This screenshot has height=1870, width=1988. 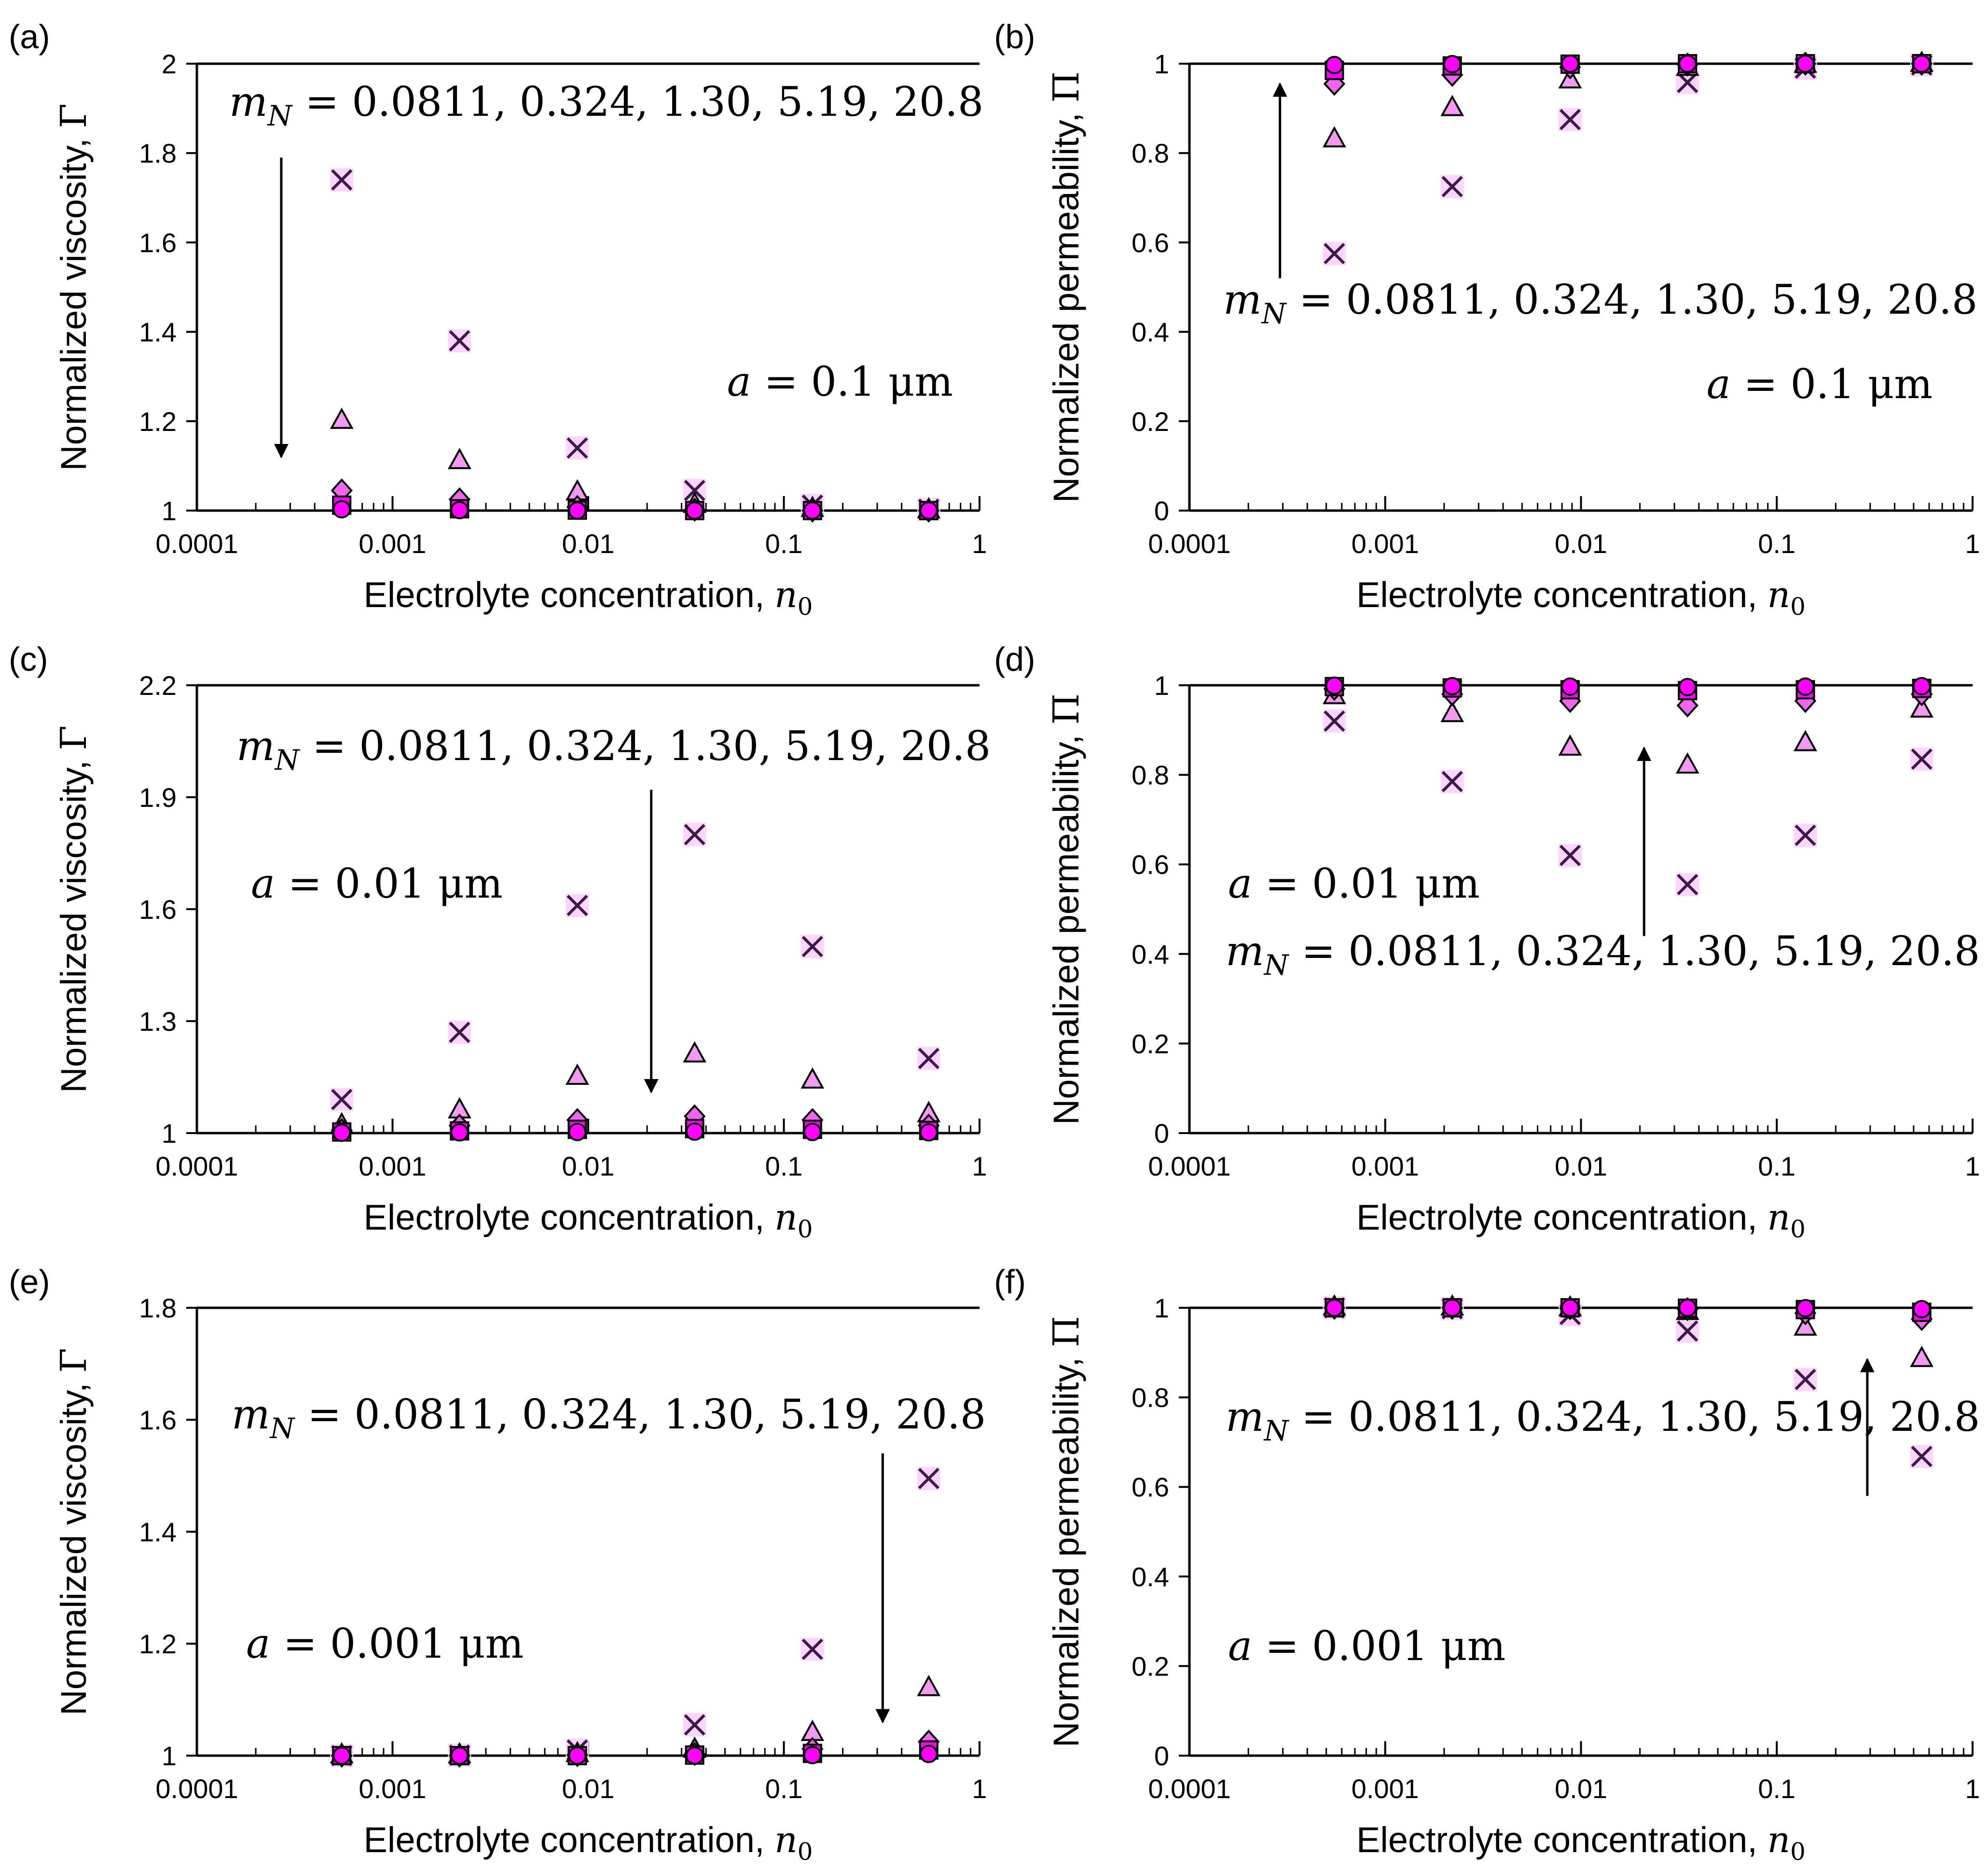 What do you see at coordinates (1014, 37) in the screenshot?
I see `panel-label: (b)` at bounding box center [1014, 37].